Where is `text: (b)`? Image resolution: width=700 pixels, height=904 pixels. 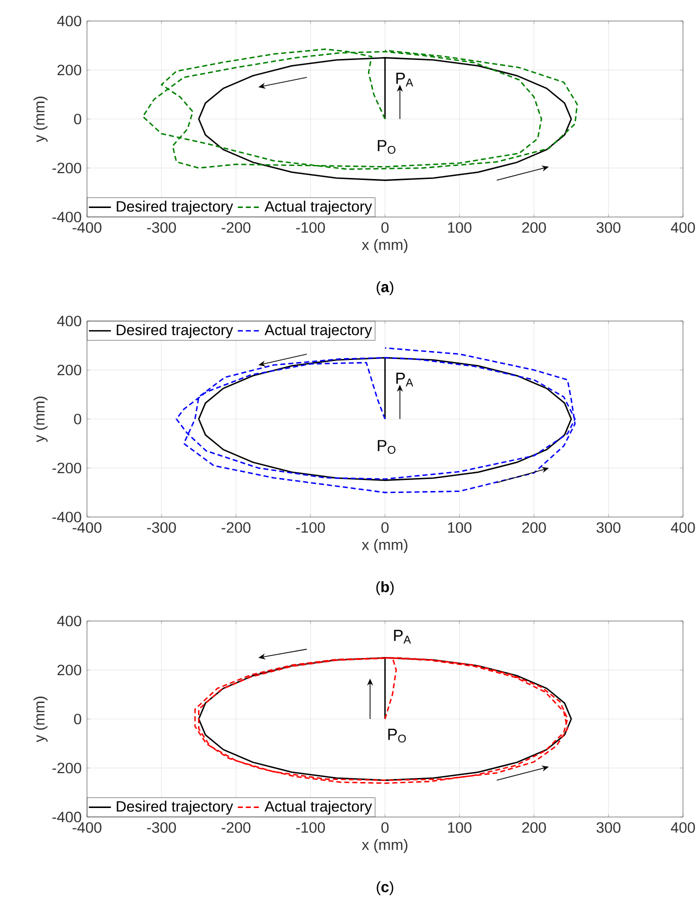
text: (b) is located at coordinates (385, 588).